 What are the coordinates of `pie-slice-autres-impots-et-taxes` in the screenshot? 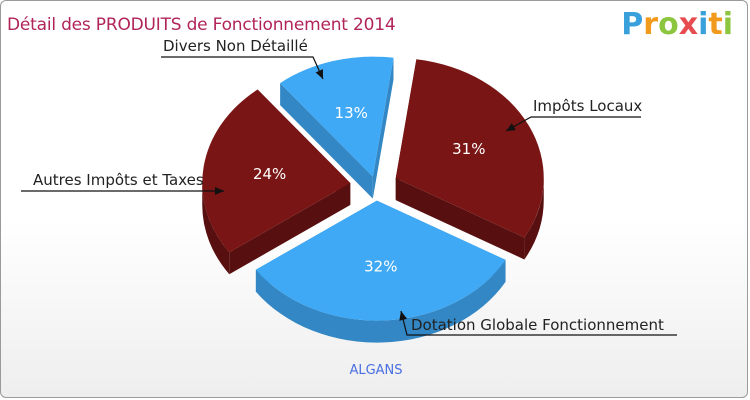 It's located at (276, 171).